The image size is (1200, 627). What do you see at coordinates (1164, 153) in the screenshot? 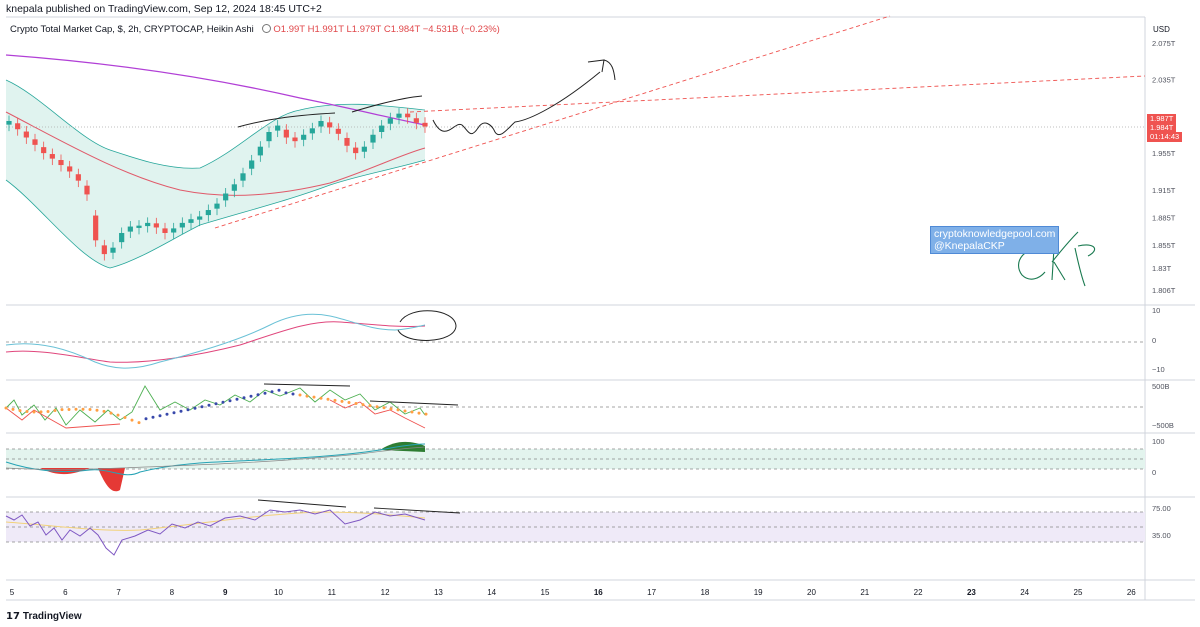
I see `price-tick: 1.955T` at bounding box center [1164, 153].